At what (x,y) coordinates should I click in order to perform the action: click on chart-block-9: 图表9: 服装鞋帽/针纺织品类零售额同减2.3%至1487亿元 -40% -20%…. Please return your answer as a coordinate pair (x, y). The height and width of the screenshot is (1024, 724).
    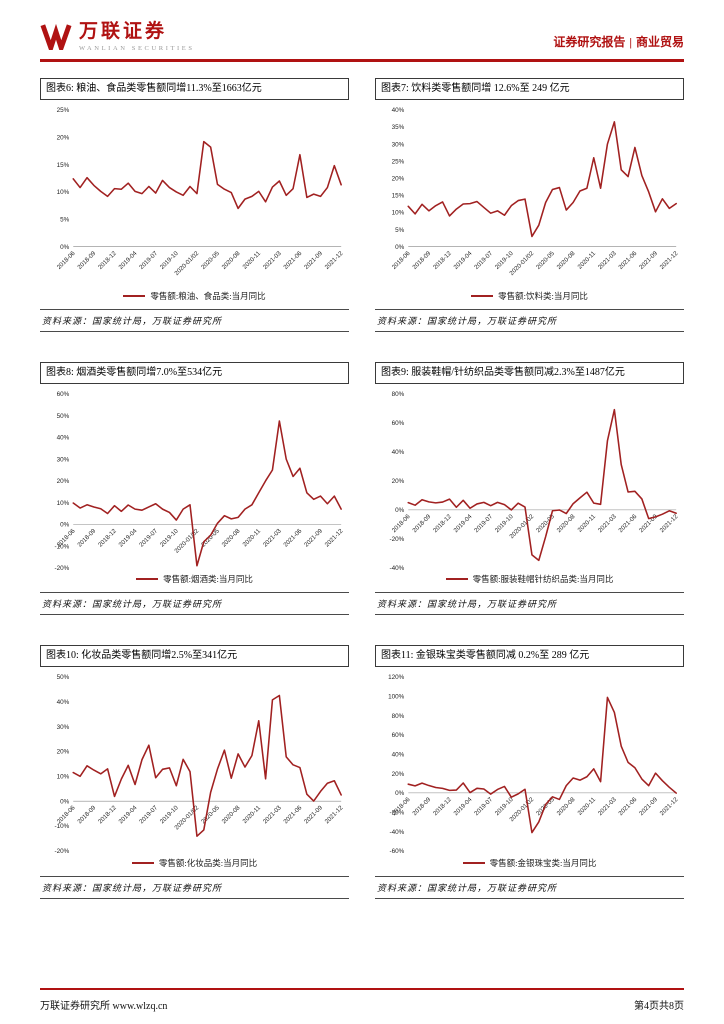
    Looking at the image, I should click on (529, 488).